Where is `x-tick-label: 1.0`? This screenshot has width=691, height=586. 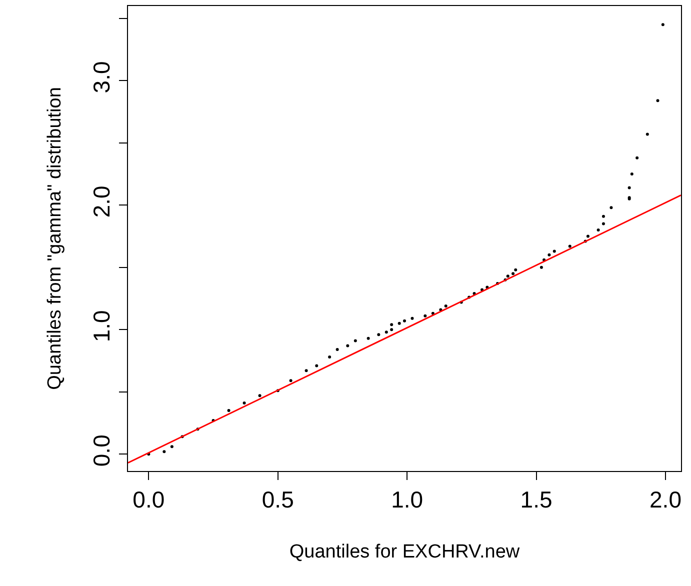 x-tick-label: 1.0 is located at coordinates (407, 499).